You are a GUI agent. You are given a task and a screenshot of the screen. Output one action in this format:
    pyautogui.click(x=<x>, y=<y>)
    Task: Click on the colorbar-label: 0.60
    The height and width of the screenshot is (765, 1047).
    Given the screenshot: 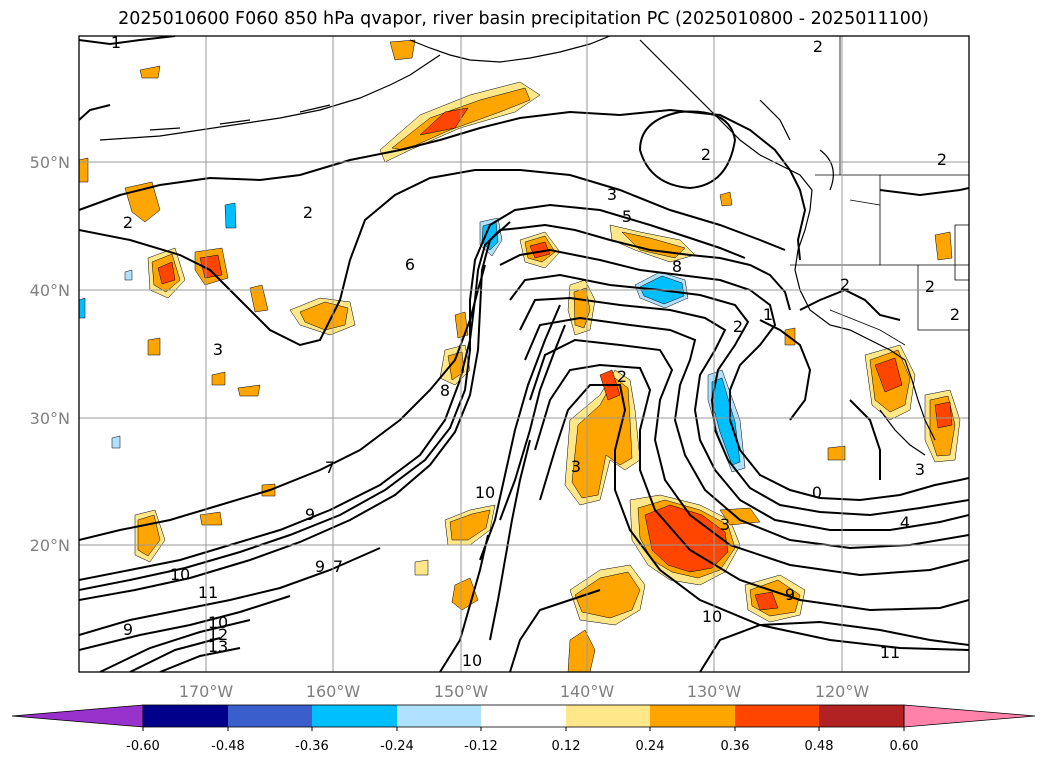 What is the action you would take?
    pyautogui.click(x=904, y=746)
    